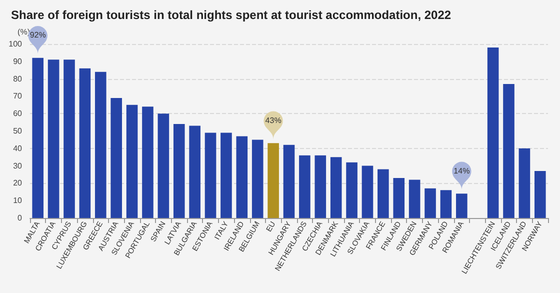 This screenshot has width=560, height=293. What do you see at coordinates (18, 96) in the screenshot?
I see `y-tick-label: 70` at bounding box center [18, 96].